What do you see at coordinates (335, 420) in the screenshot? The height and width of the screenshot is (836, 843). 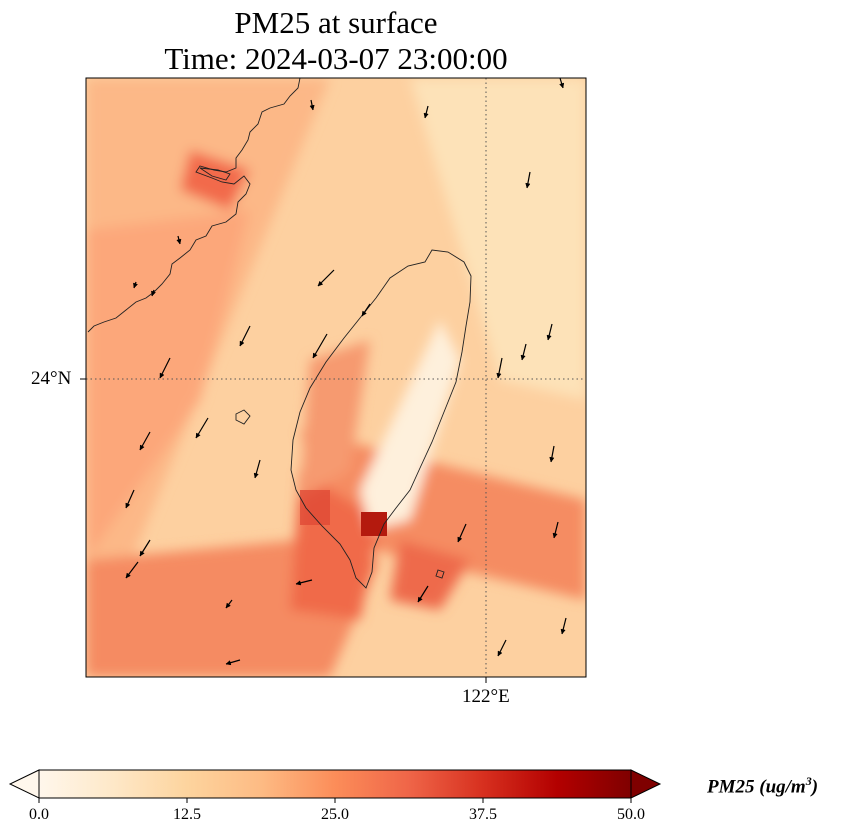 I see `pm25-island-west-coast` at bounding box center [335, 420].